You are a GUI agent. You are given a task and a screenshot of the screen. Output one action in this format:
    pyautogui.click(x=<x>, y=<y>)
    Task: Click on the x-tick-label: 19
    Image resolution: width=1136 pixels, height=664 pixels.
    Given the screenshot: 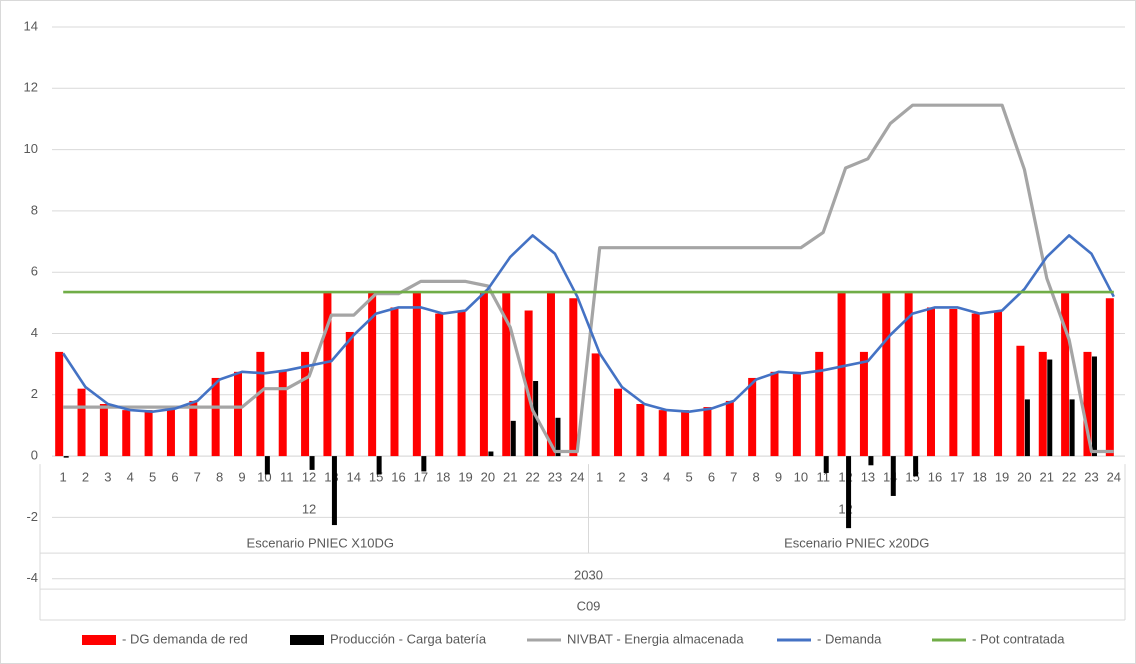 What is the action you would take?
    pyautogui.click(x=465, y=477)
    